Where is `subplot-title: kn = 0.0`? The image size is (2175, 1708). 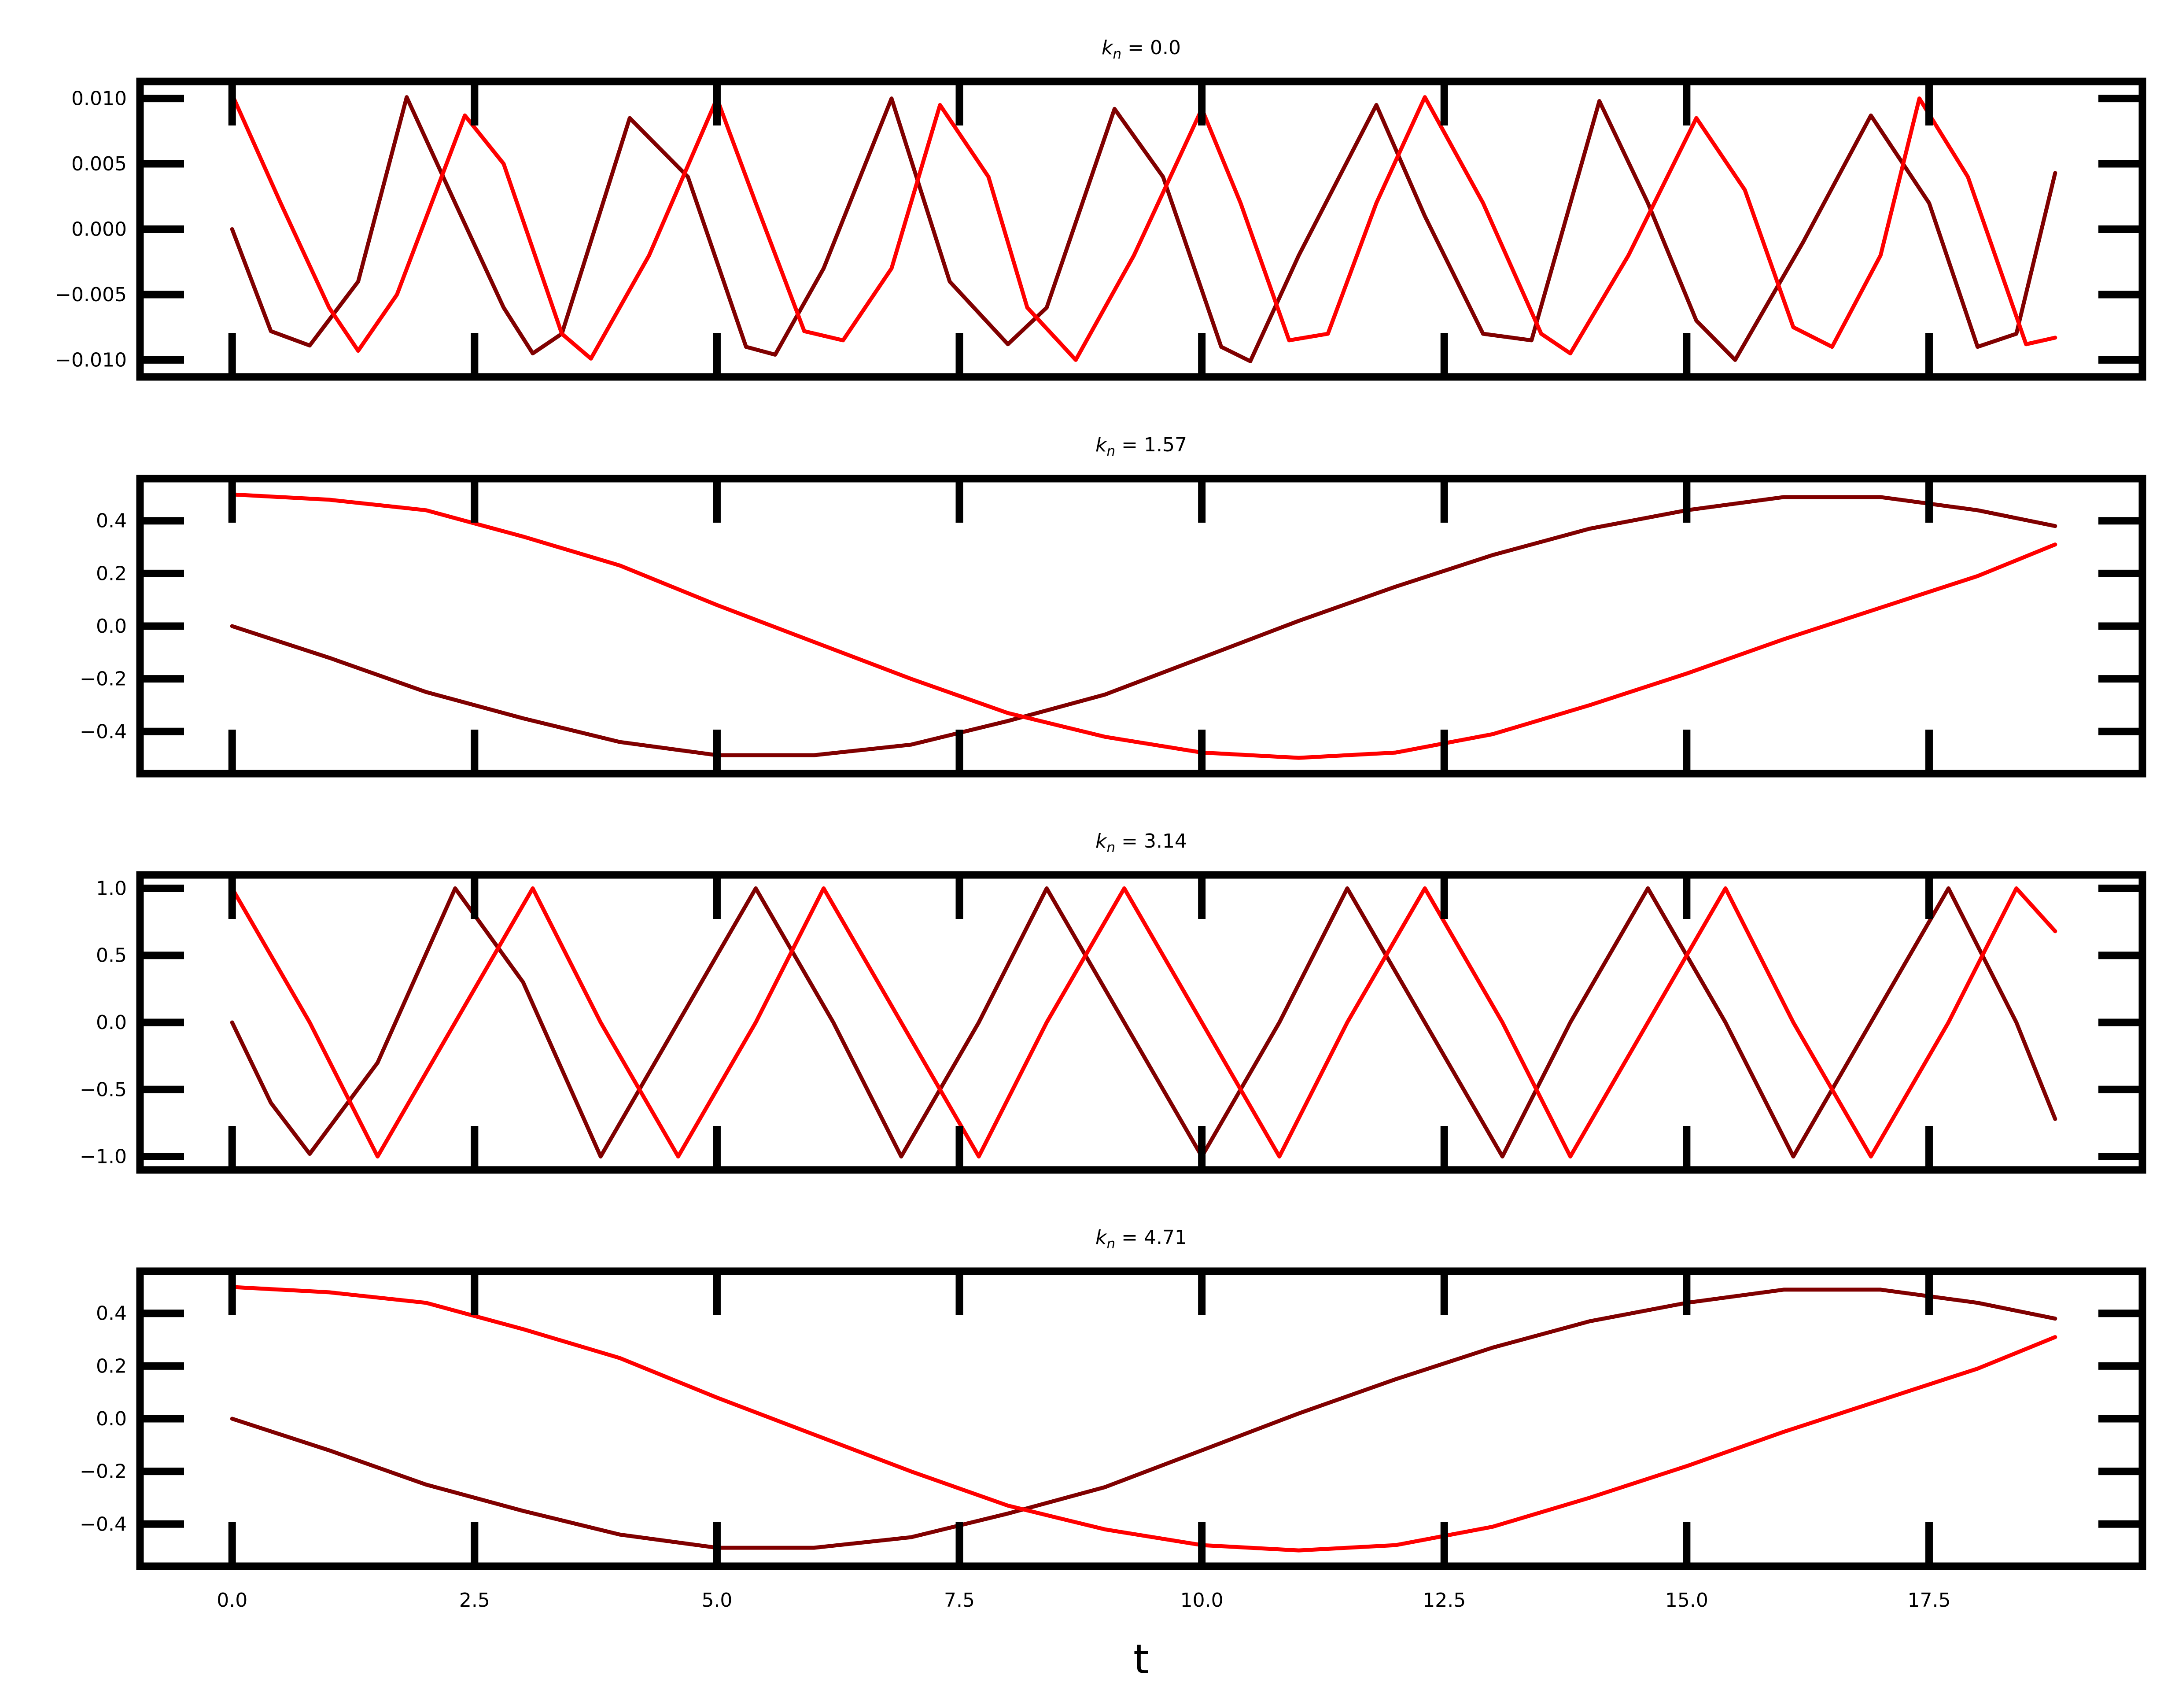
subplot-title: kn = 0.0 is located at coordinates (1141, 49).